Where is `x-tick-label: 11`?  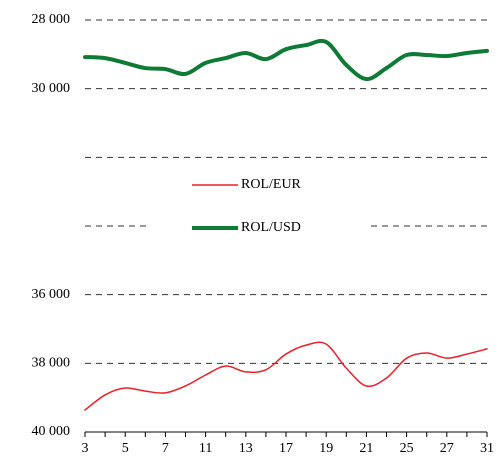
x-tick-label: 11 is located at coordinates (205, 448).